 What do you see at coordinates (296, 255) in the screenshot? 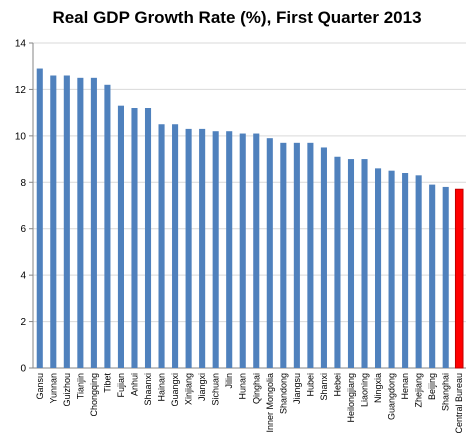
I see `bar-jiangsu` at bounding box center [296, 255].